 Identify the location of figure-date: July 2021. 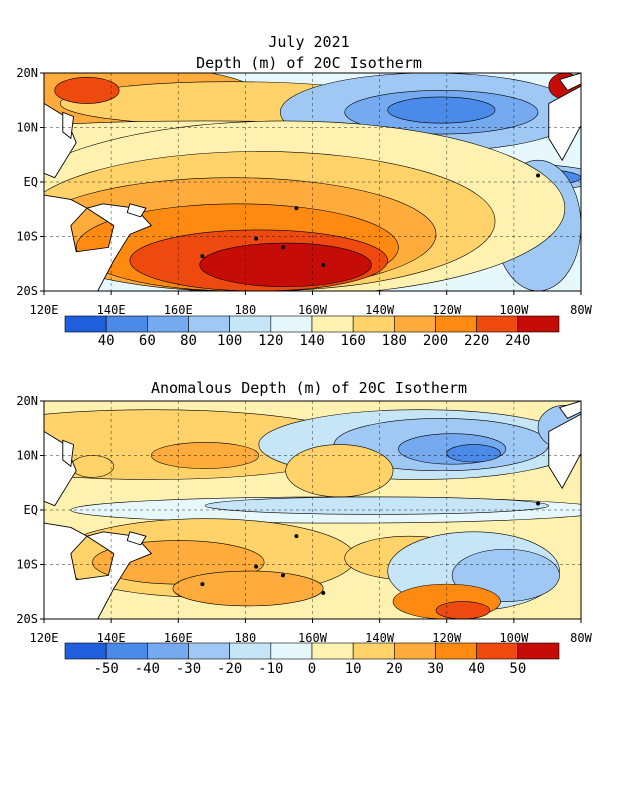
(309, 42).